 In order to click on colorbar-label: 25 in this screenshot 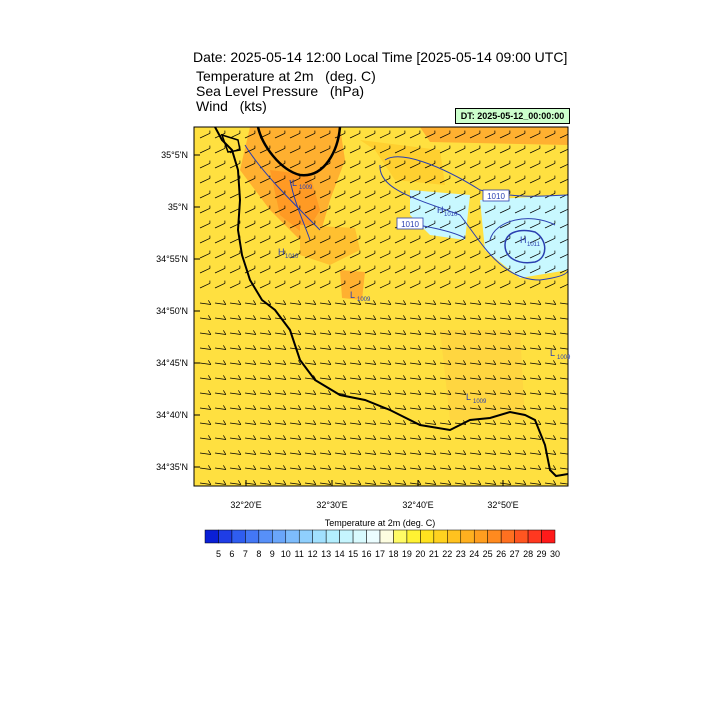, I will do `click(488, 554)`.